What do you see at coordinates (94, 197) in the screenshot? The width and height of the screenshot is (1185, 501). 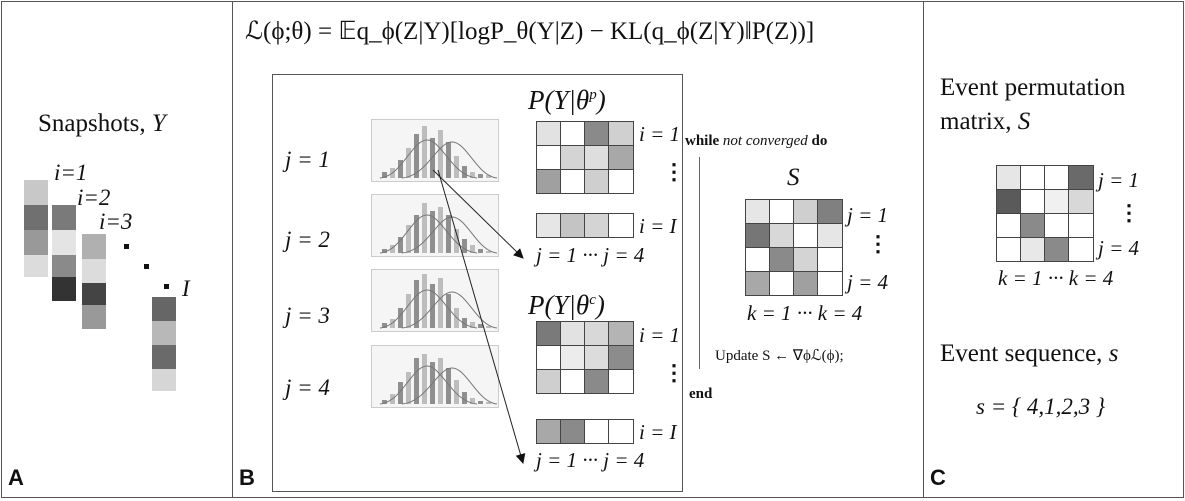 I see `label-i2: i=2` at bounding box center [94, 197].